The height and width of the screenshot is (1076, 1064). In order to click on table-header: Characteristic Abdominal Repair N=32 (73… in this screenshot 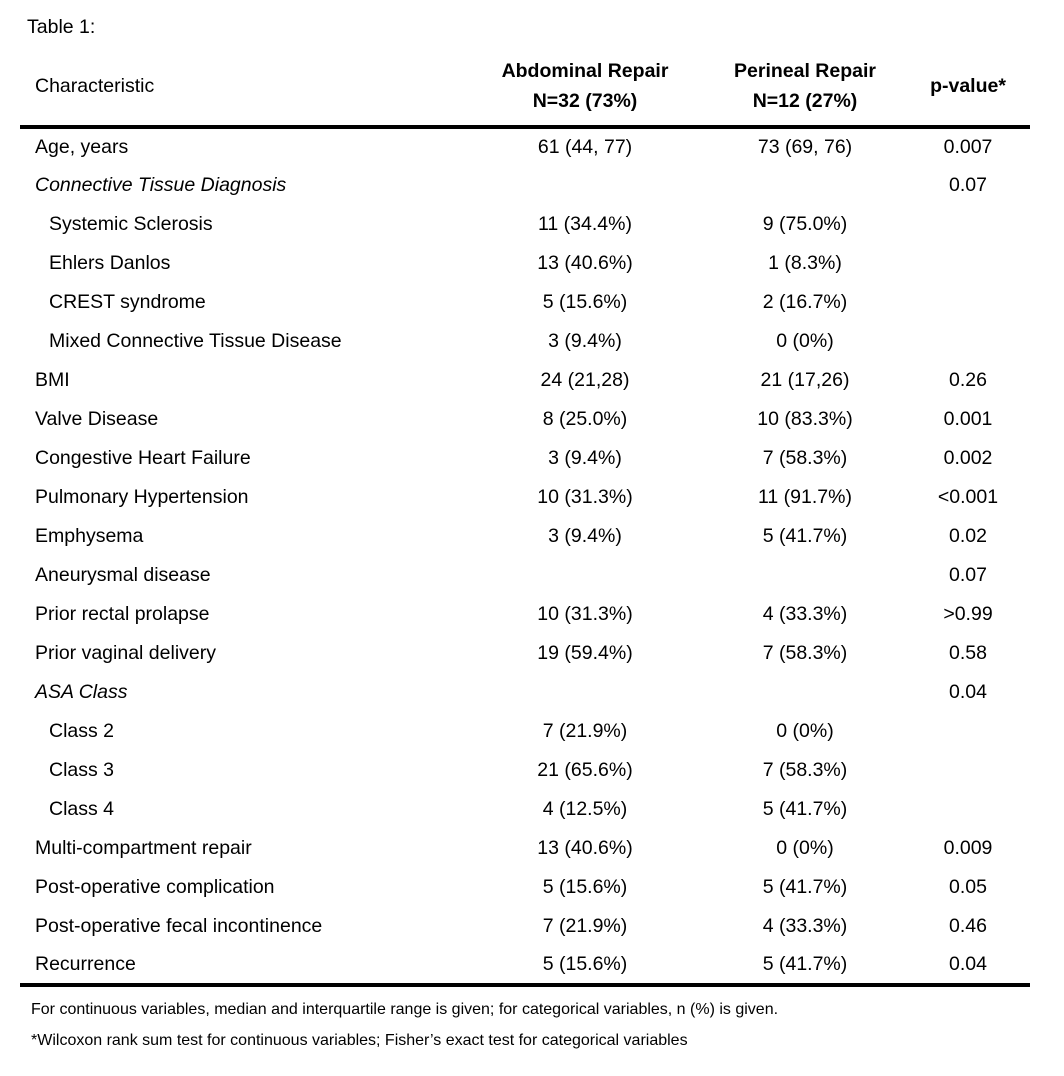, I will do `click(525, 91)`.